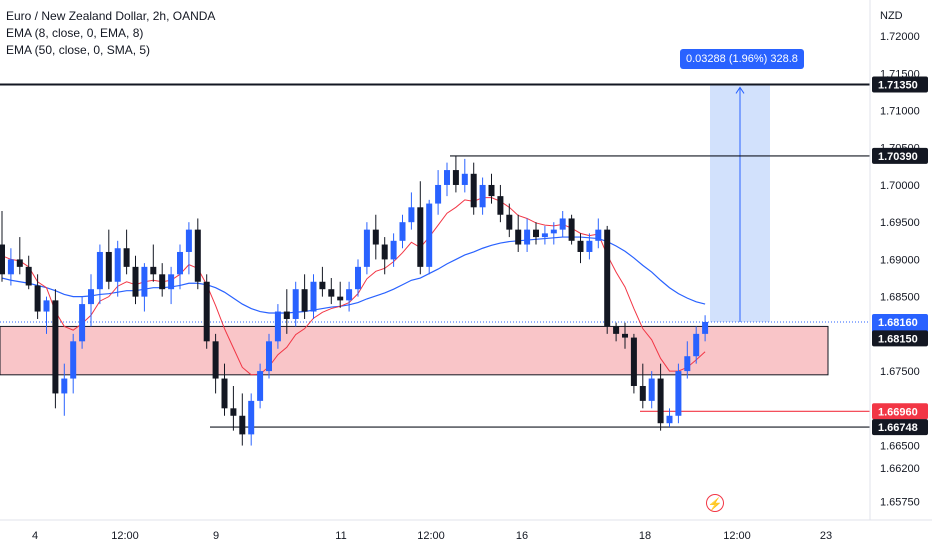 This screenshot has height=550, width=932. Describe the element at coordinates (340, 536) in the screenshot. I see `x-tick-label: 11` at that location.